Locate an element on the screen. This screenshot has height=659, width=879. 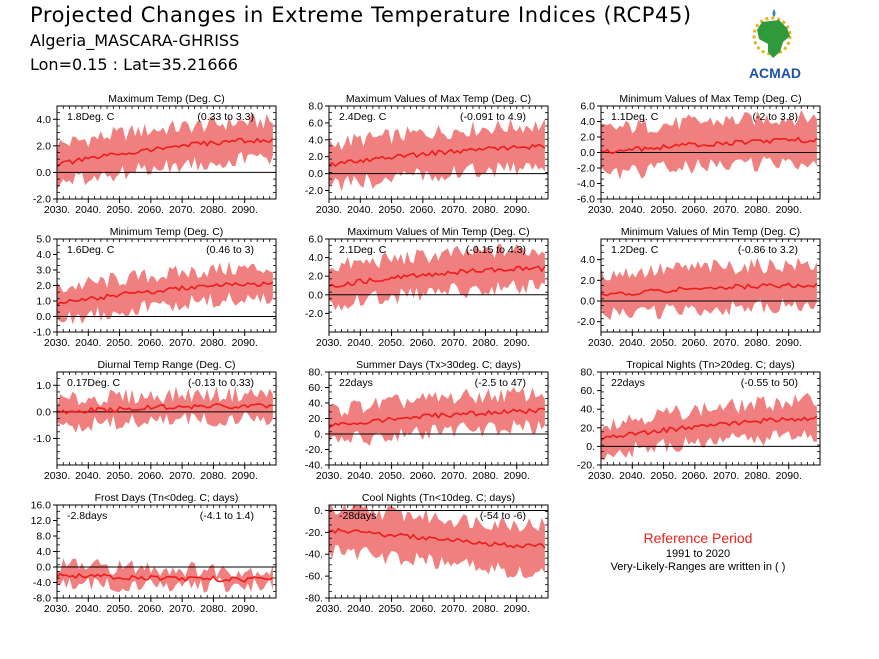
panel-title: Minimum Values of Max Temp (Deg. C) is located at coordinates (710, 99).